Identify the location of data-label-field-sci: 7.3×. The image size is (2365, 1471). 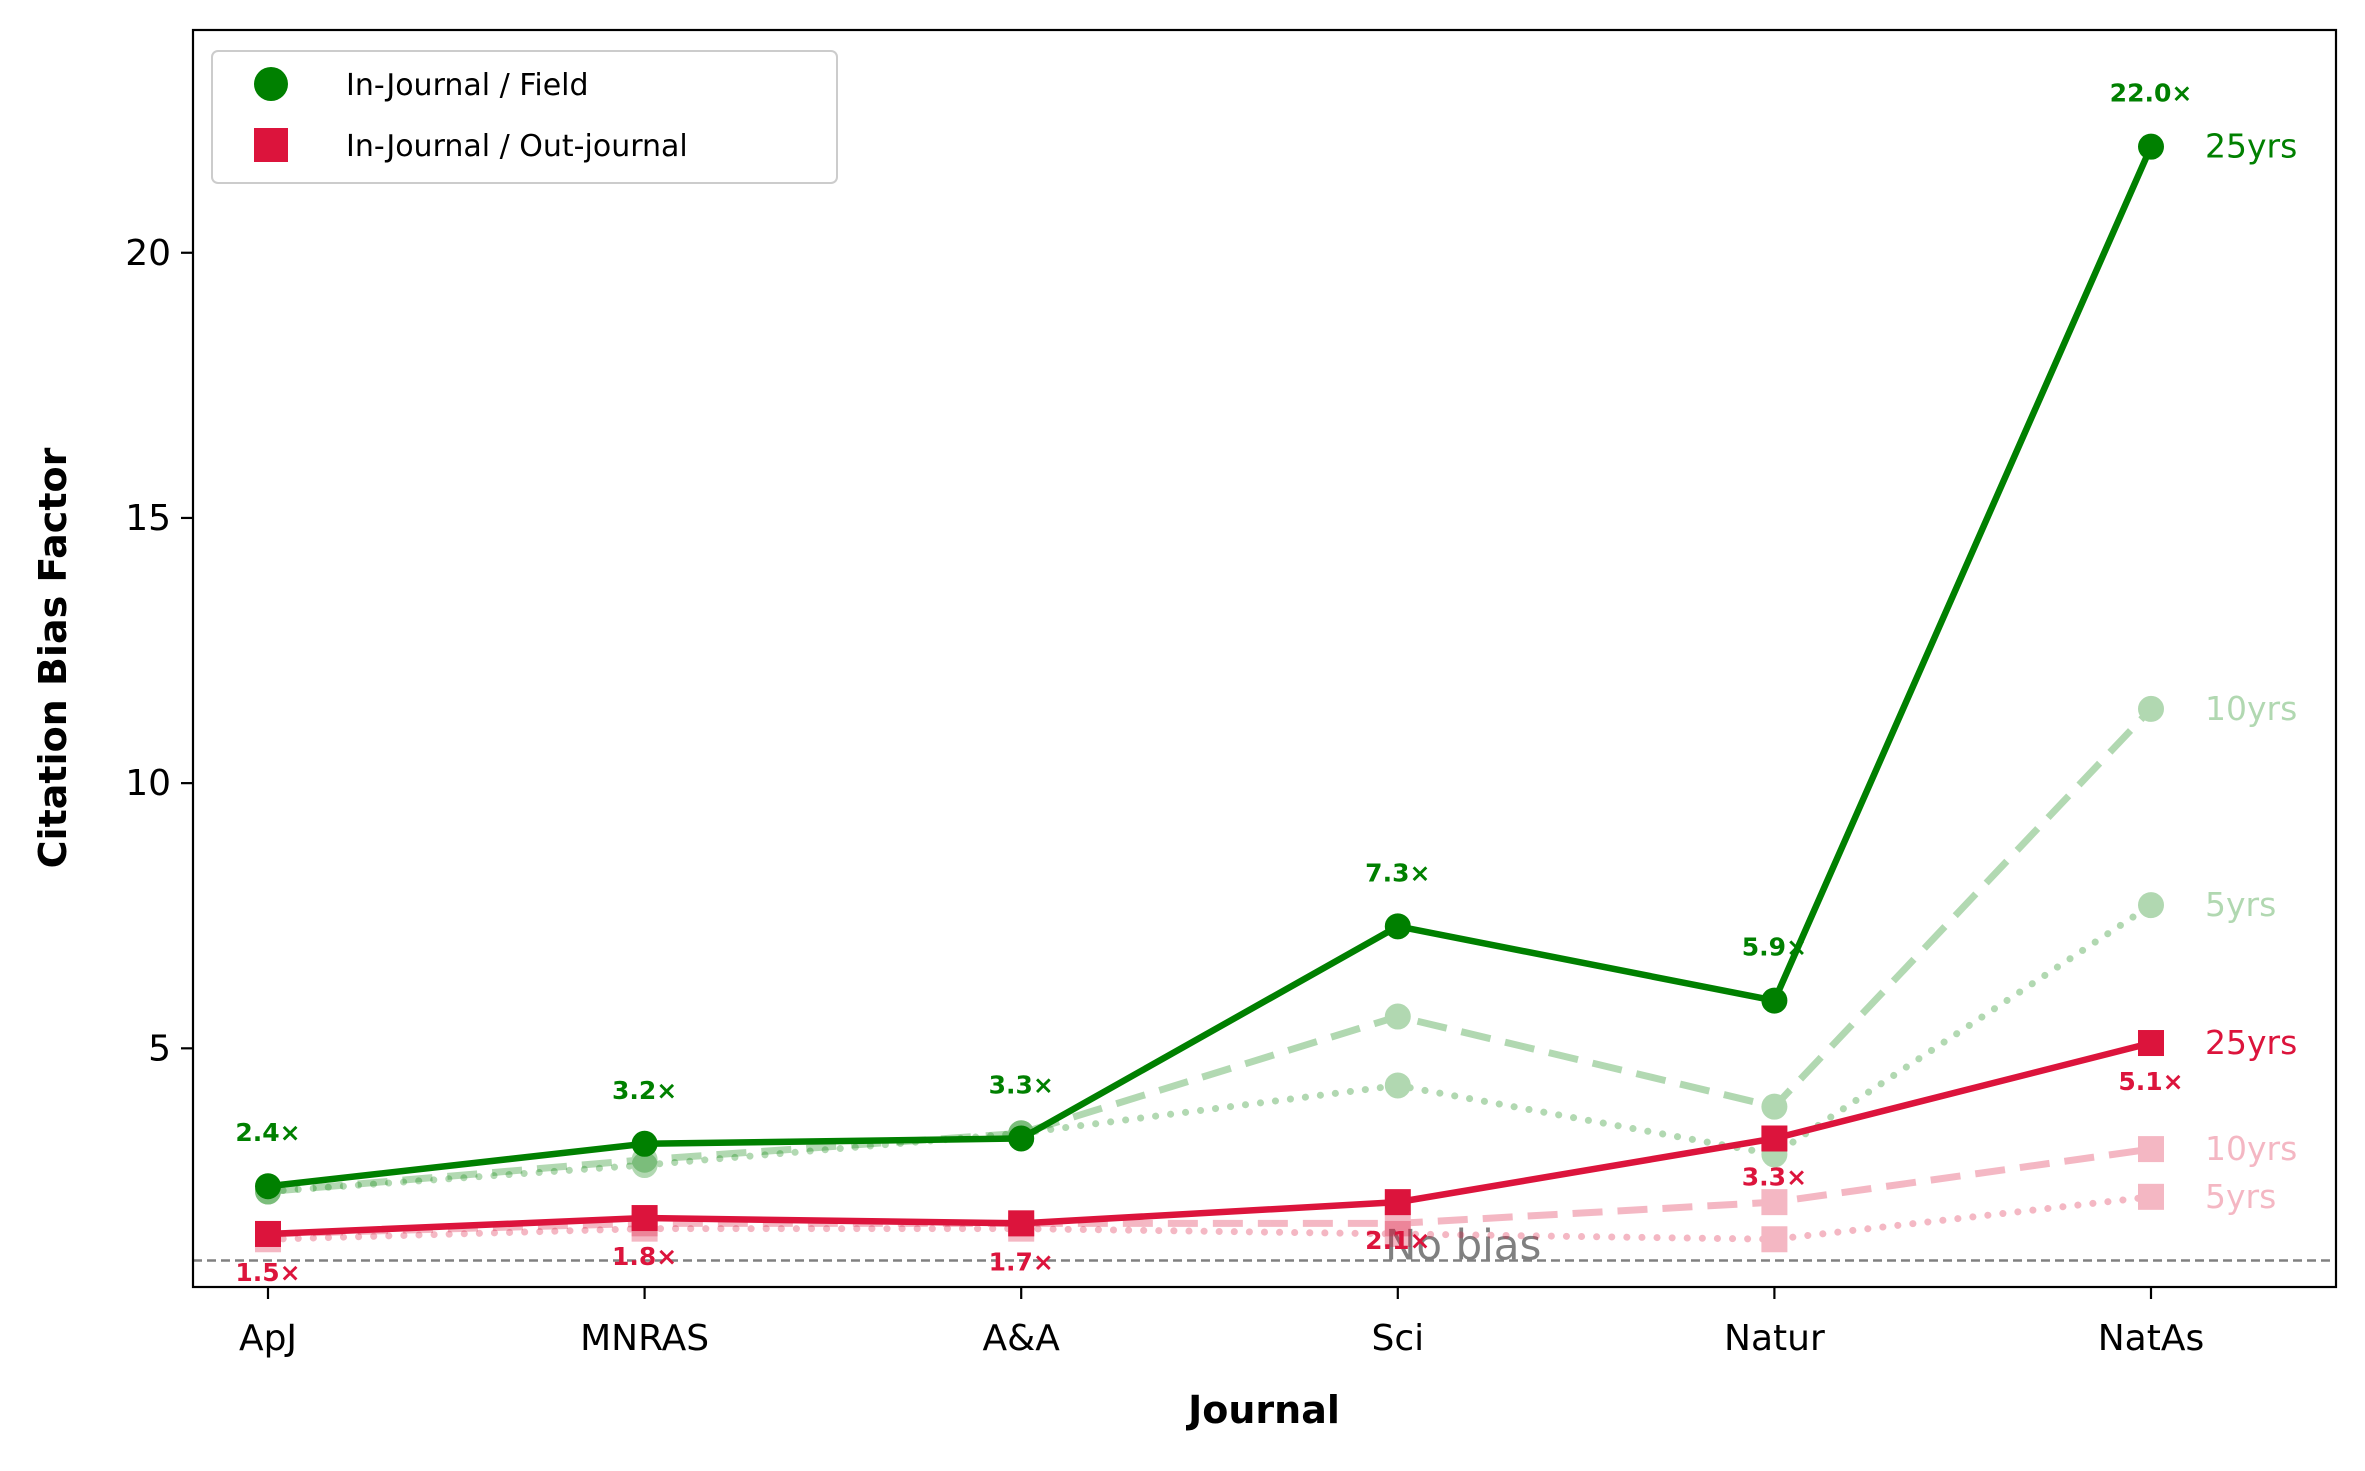
(1397, 872).